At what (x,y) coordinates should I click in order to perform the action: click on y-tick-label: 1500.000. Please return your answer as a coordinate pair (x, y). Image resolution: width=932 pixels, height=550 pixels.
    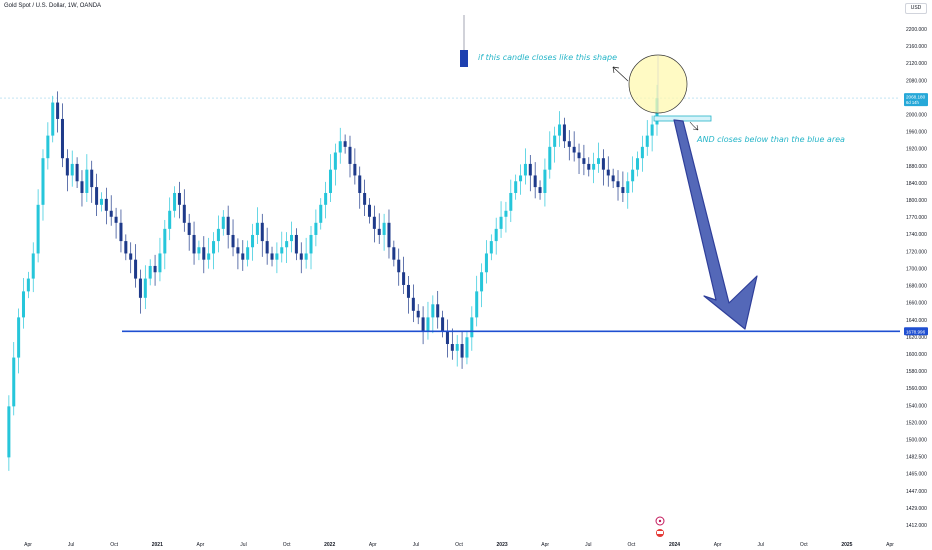
    Looking at the image, I should click on (916, 440).